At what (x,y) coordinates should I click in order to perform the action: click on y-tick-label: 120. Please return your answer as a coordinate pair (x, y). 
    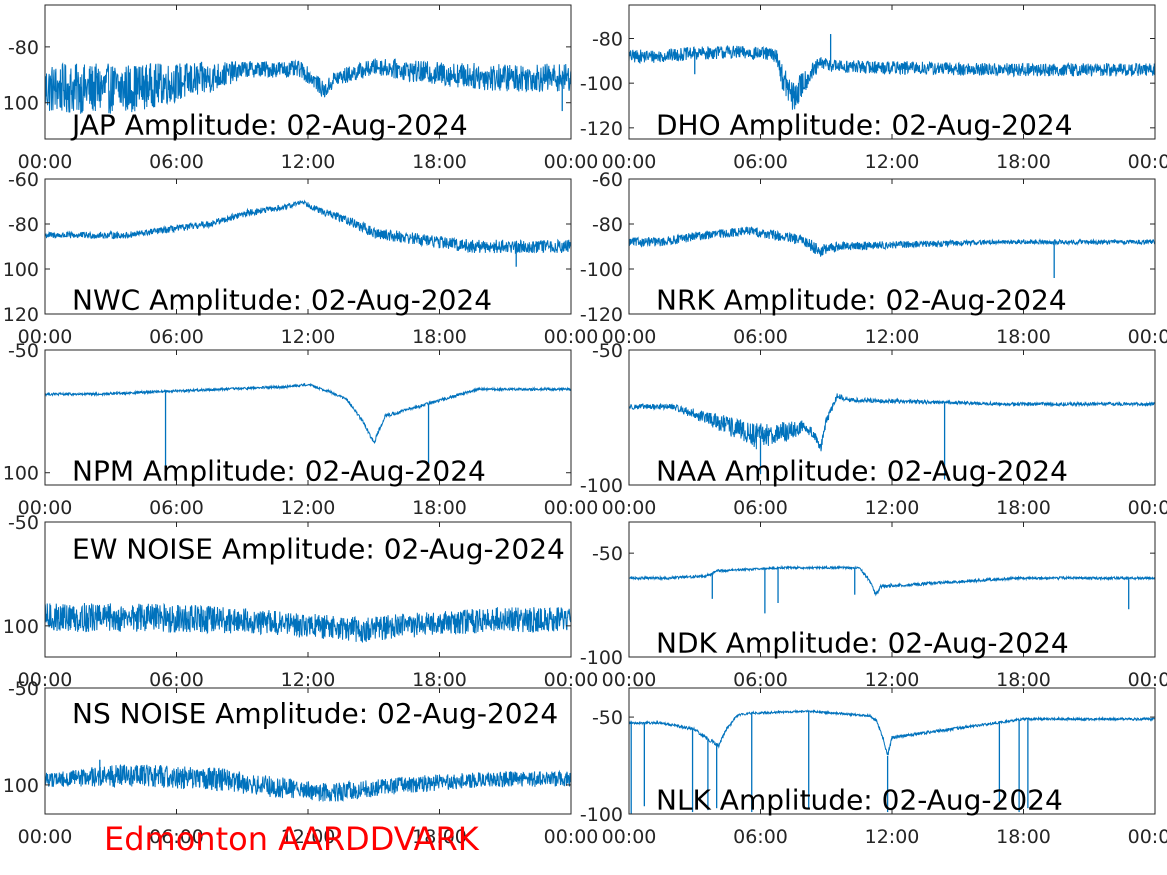
    Looking at the image, I should click on (21, 315).